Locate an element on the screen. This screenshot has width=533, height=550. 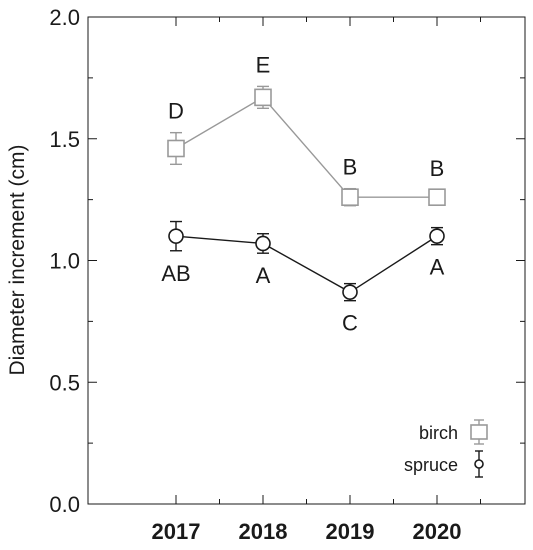
y-tick-label: 0.0 is located at coordinates (64, 504).